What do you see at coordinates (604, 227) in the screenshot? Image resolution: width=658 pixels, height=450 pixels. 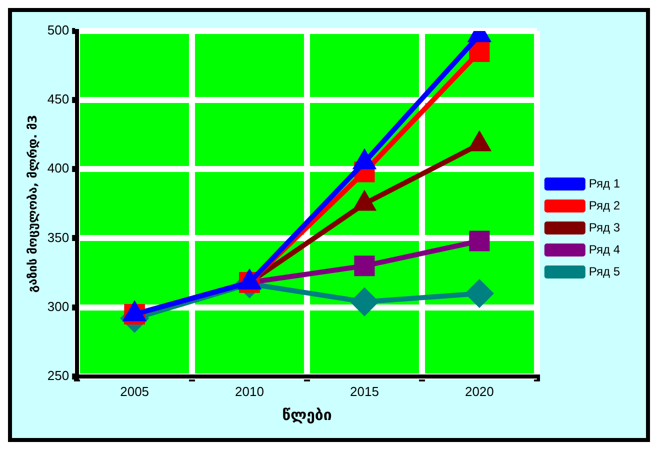 I see `legend-label: Ряд 3` at bounding box center [604, 227].